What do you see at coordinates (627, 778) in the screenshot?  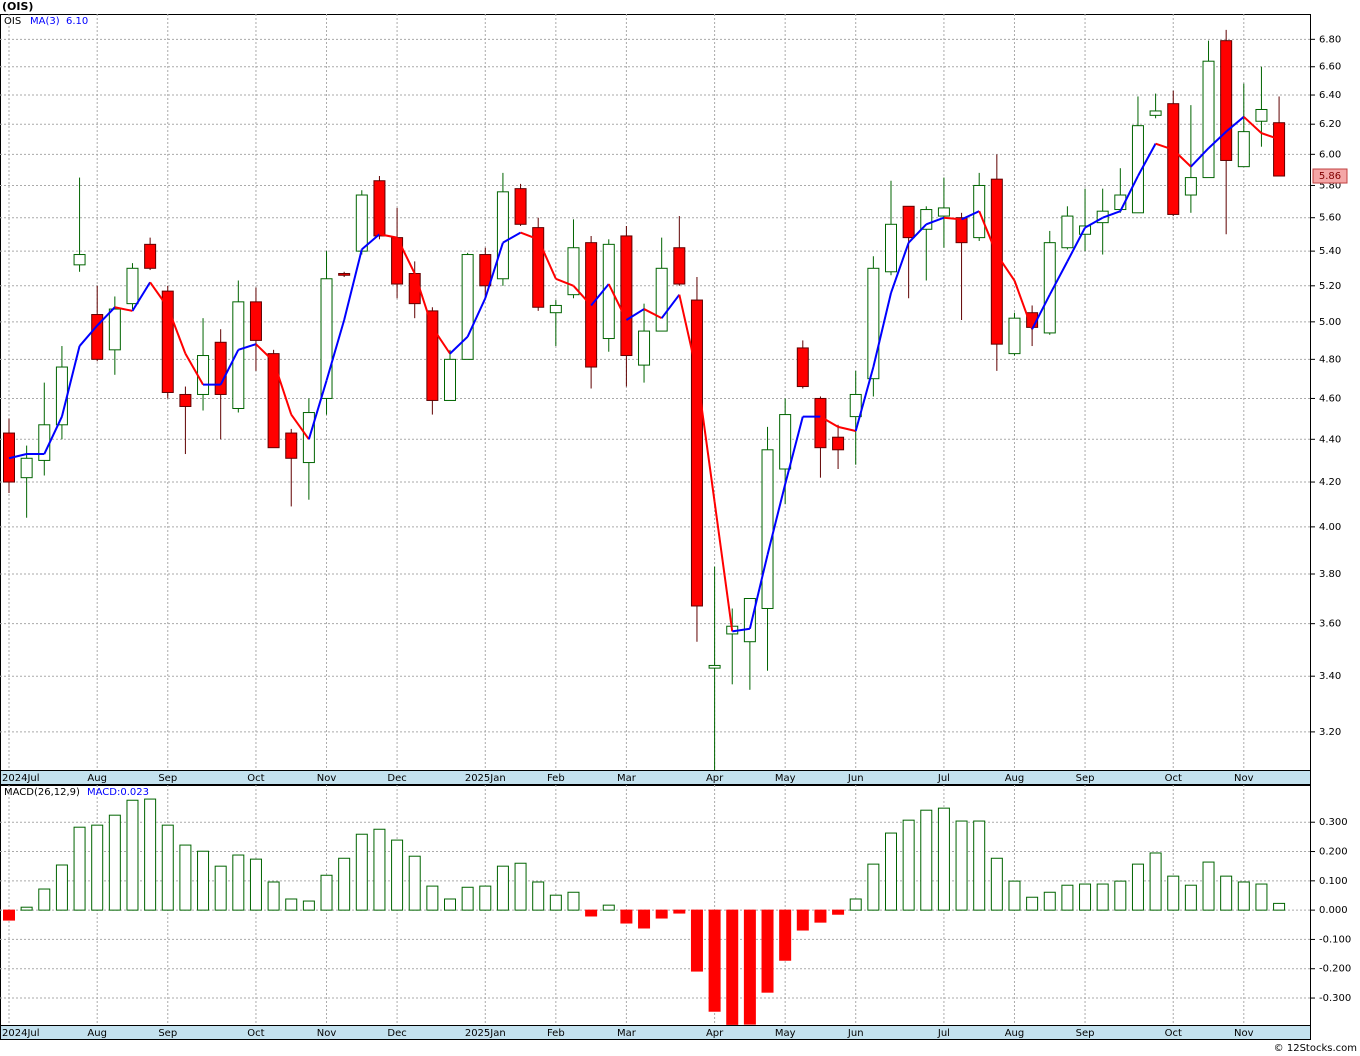 I see `x-tick-label: Mar` at bounding box center [627, 778].